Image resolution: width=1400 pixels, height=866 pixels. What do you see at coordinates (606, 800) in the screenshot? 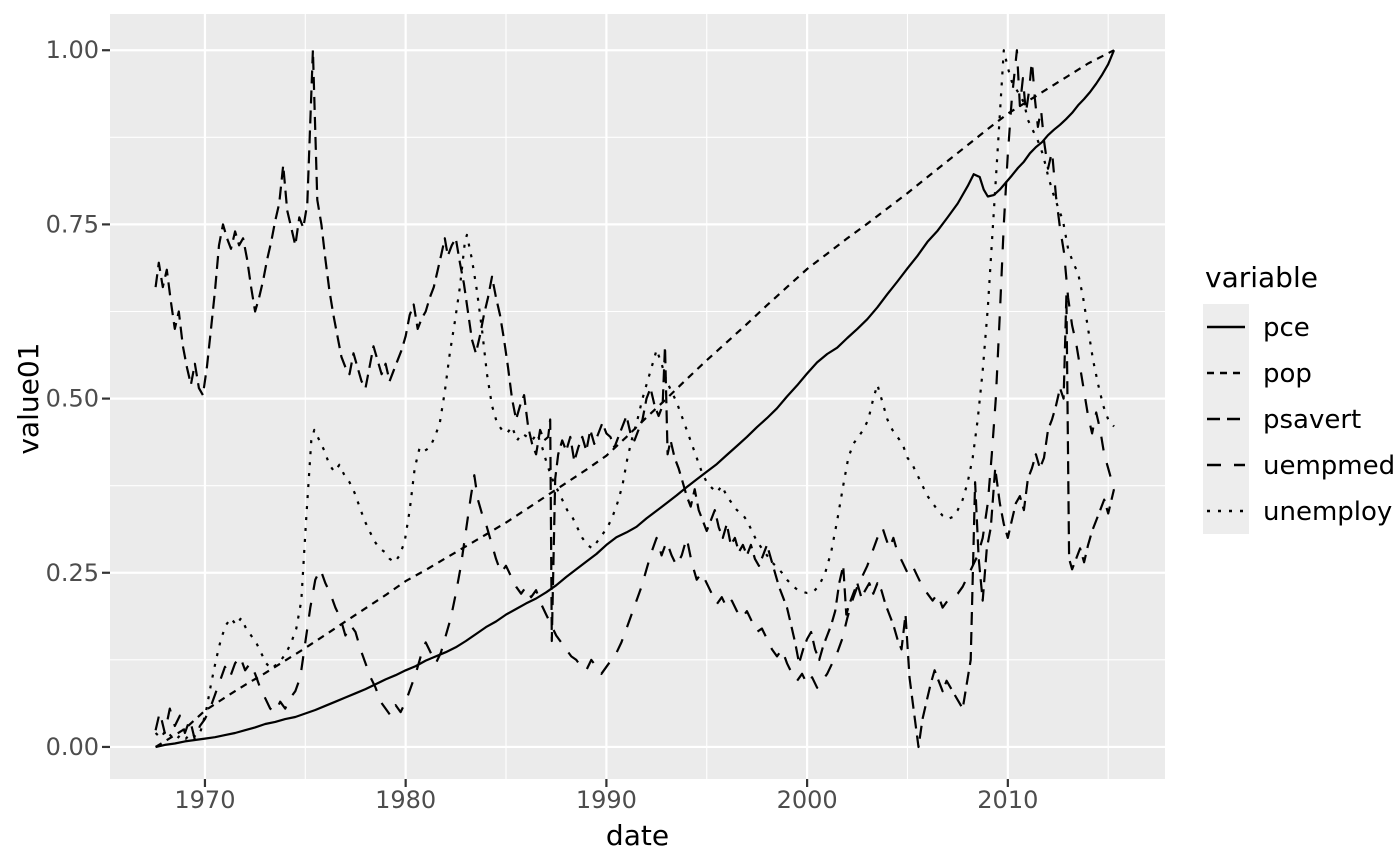
I see `x-tick-label: 1990` at bounding box center [606, 800].